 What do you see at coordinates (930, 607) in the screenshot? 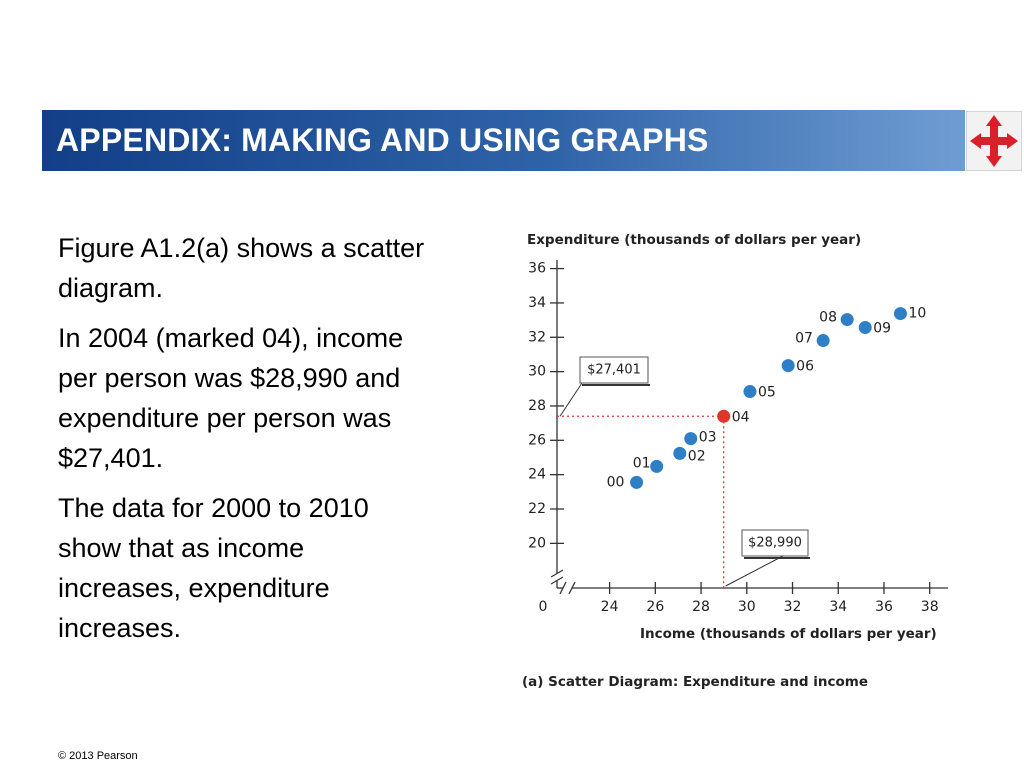
I see `x-tick-label: 38` at bounding box center [930, 607].